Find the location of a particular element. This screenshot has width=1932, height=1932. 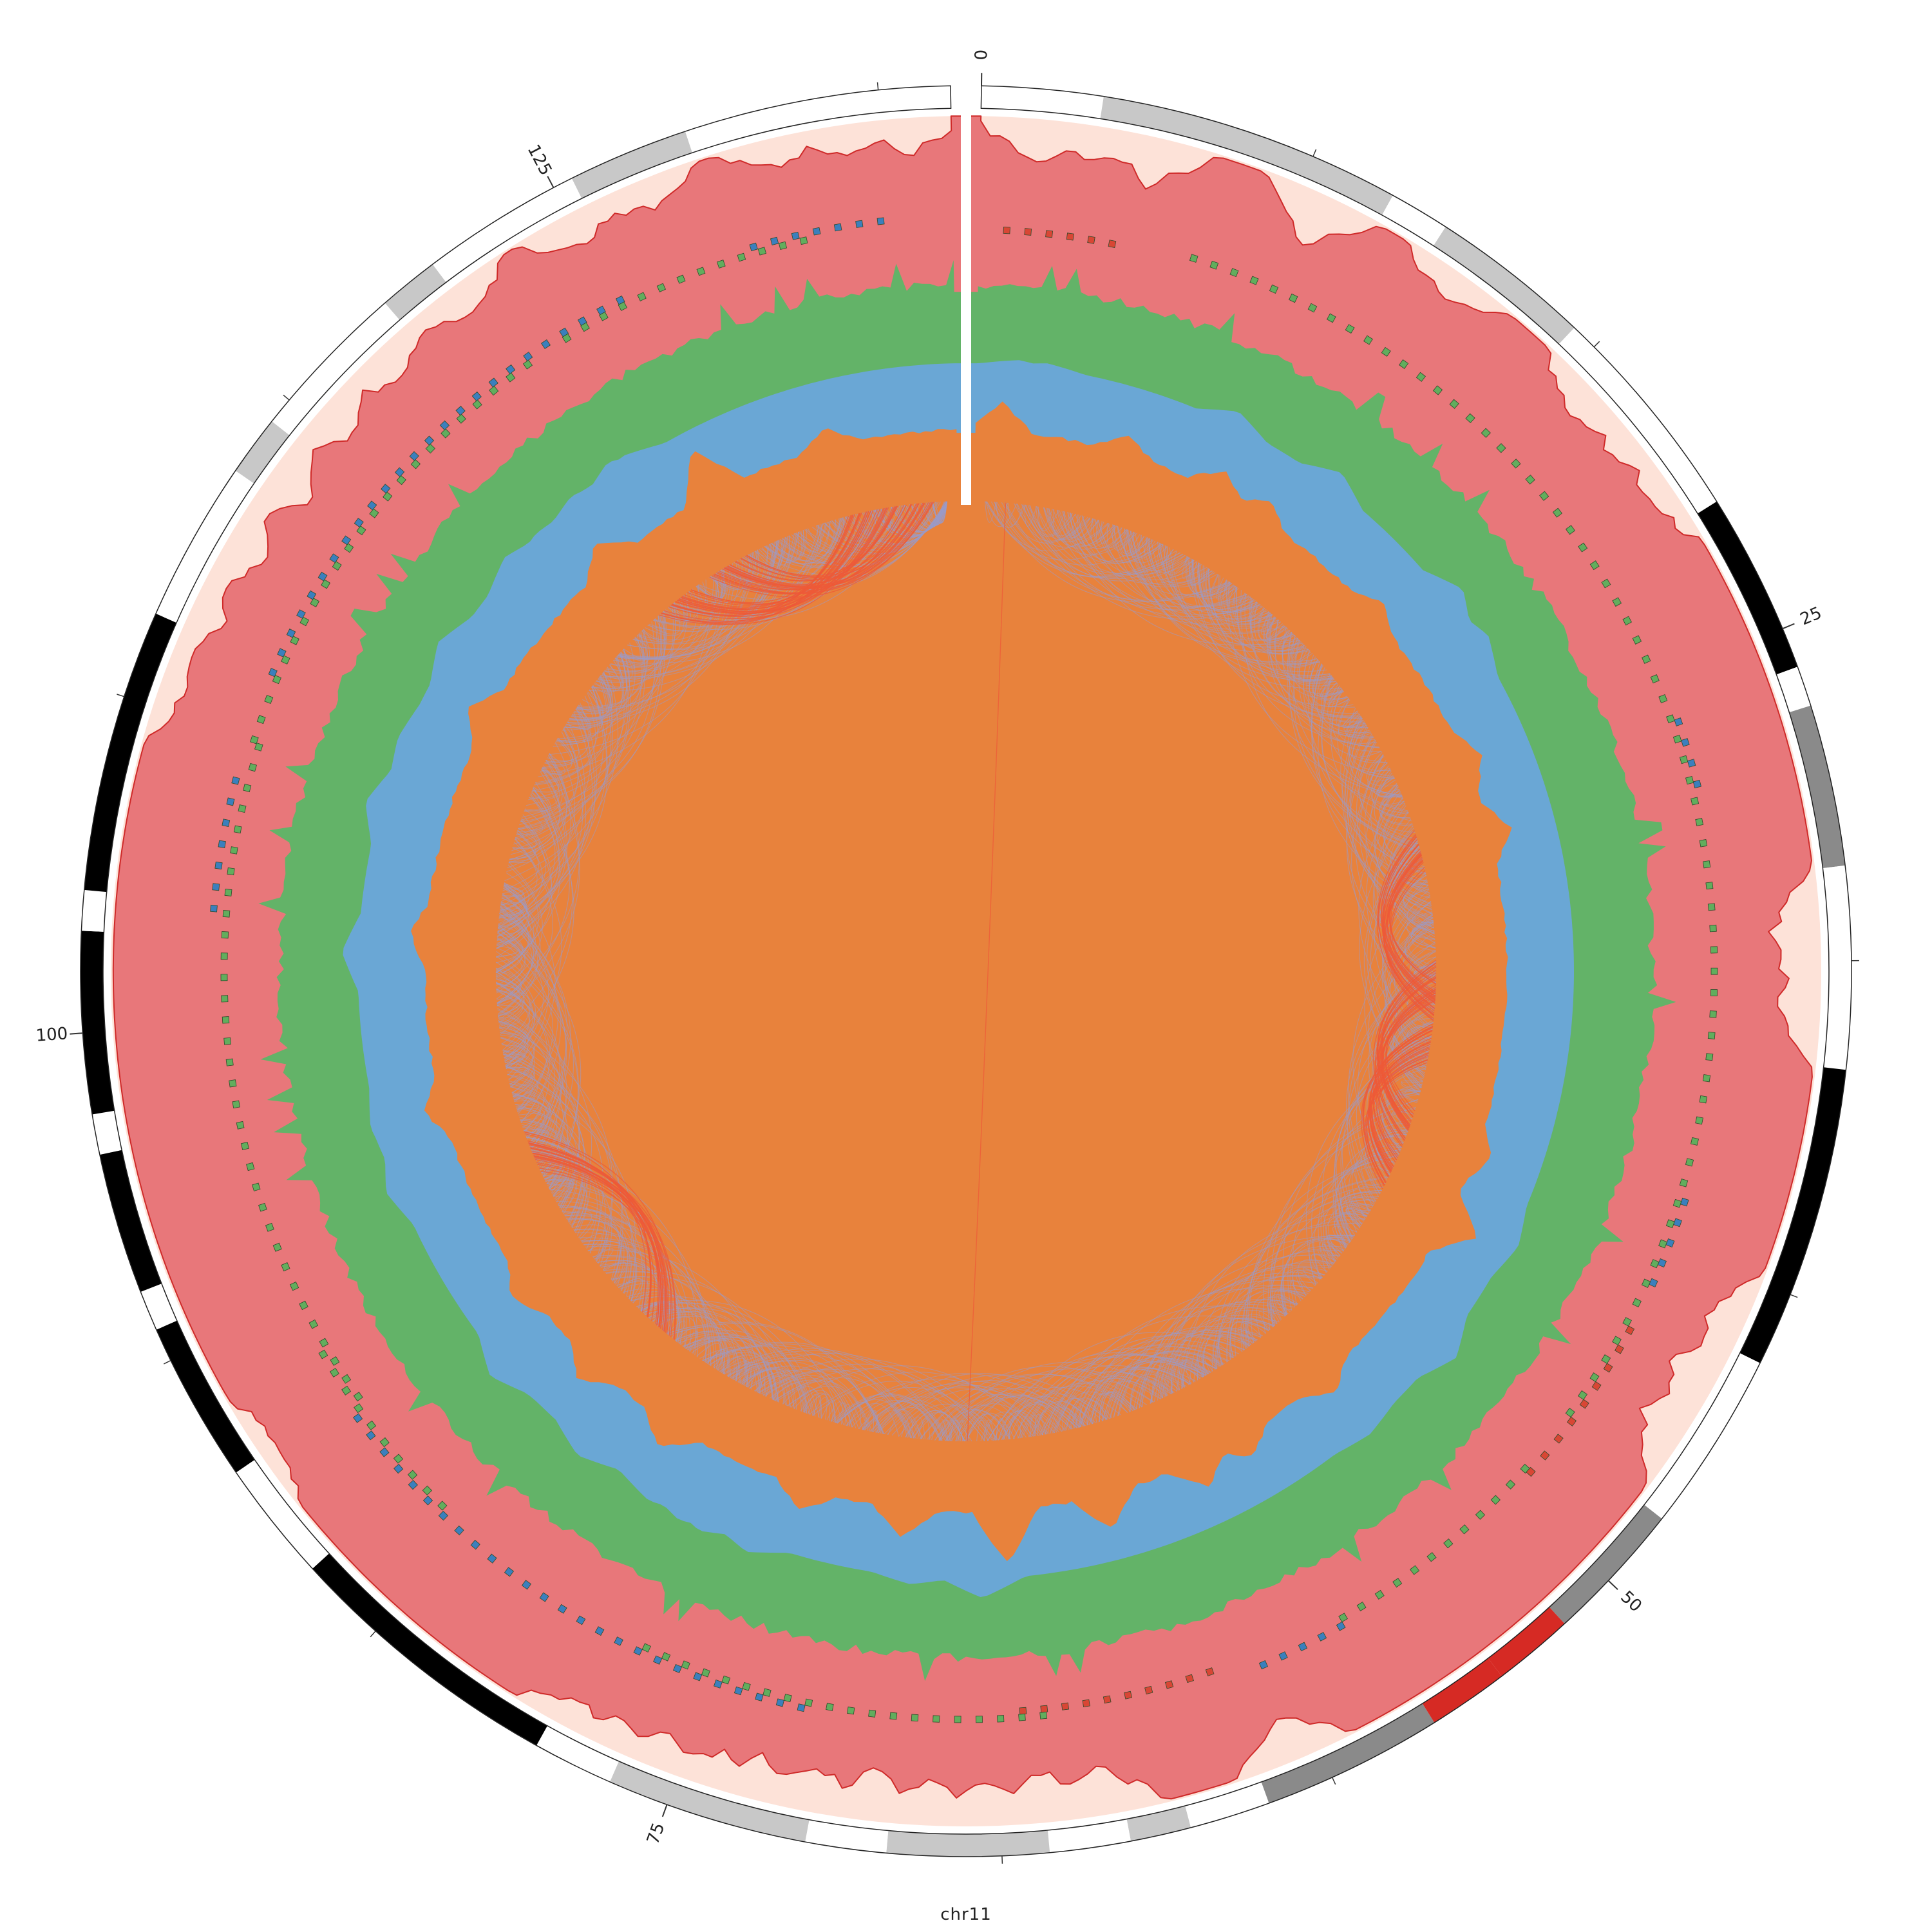

origin-gap-mark is located at coordinates (966, 305).